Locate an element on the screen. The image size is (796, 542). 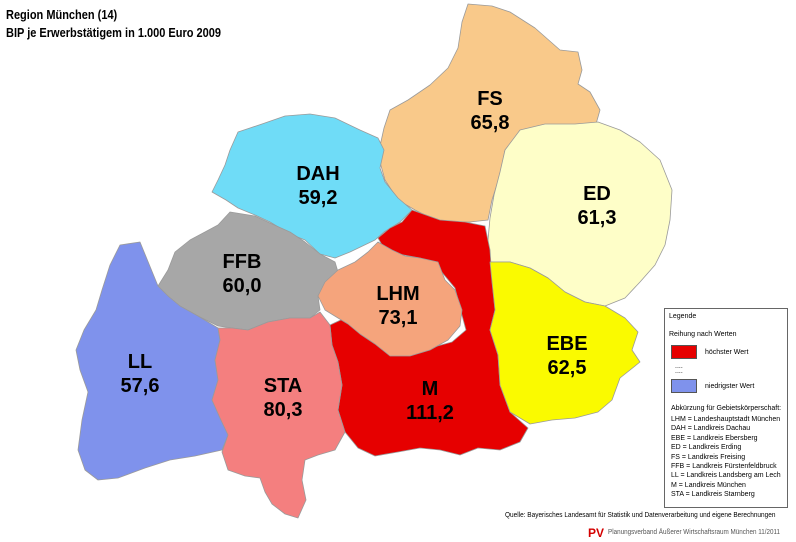
legend-highest-label: höchster Wert is located at coordinates (727, 352).